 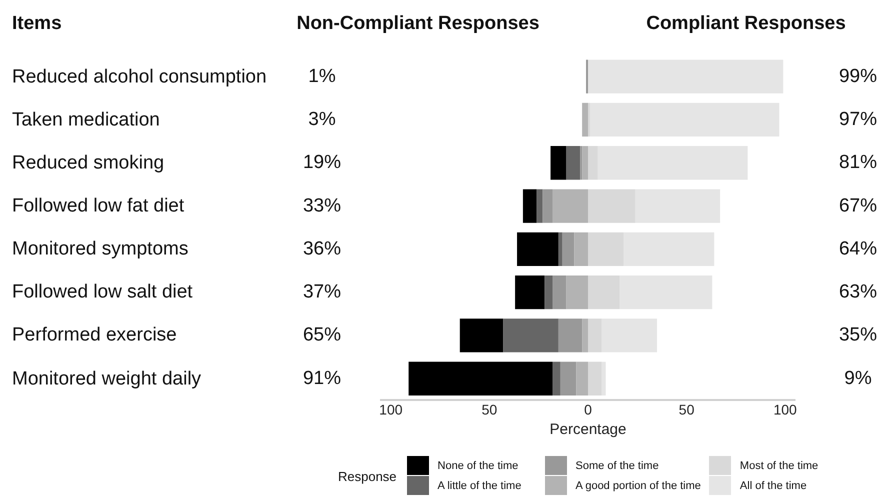 What do you see at coordinates (94, 335) in the screenshot?
I see `y-tick-label: Performed exercise` at bounding box center [94, 335].